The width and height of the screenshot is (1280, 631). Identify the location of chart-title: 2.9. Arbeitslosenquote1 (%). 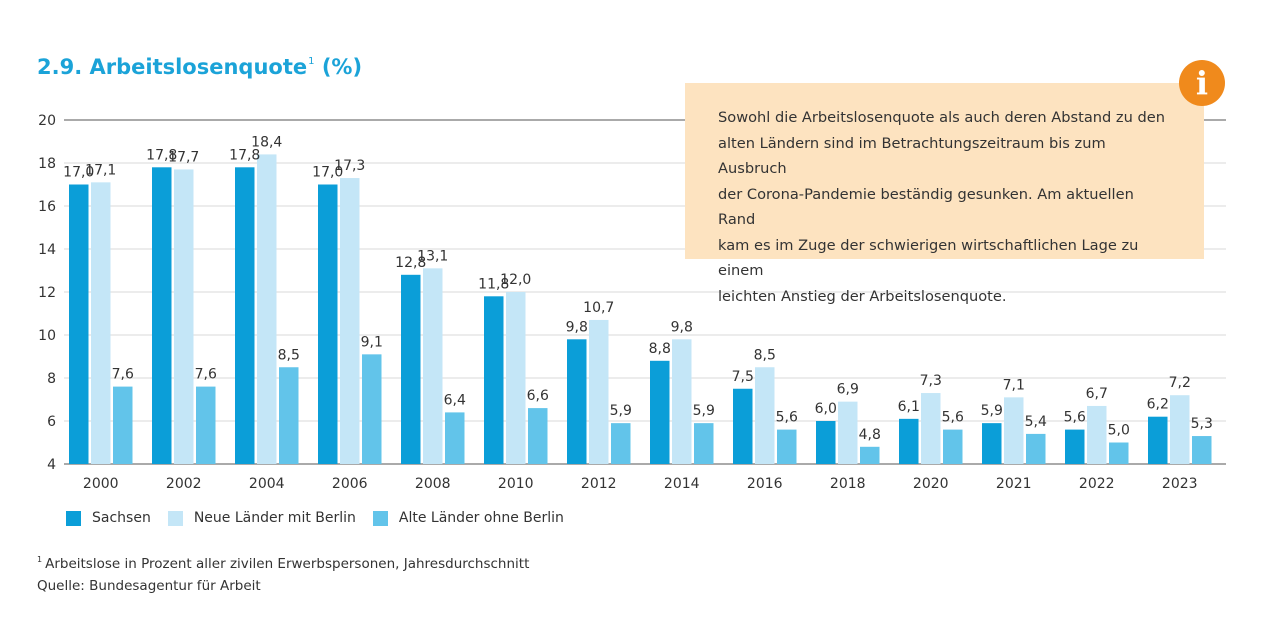
(200, 67).